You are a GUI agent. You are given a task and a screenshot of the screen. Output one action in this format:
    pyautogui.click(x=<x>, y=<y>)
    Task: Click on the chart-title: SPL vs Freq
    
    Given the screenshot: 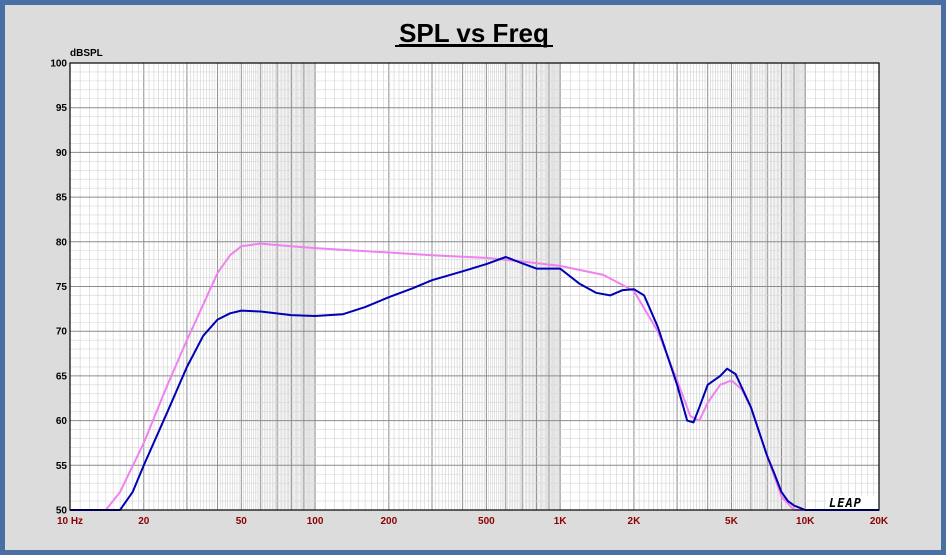 What is the action you would take?
    pyautogui.click(x=474, y=33)
    